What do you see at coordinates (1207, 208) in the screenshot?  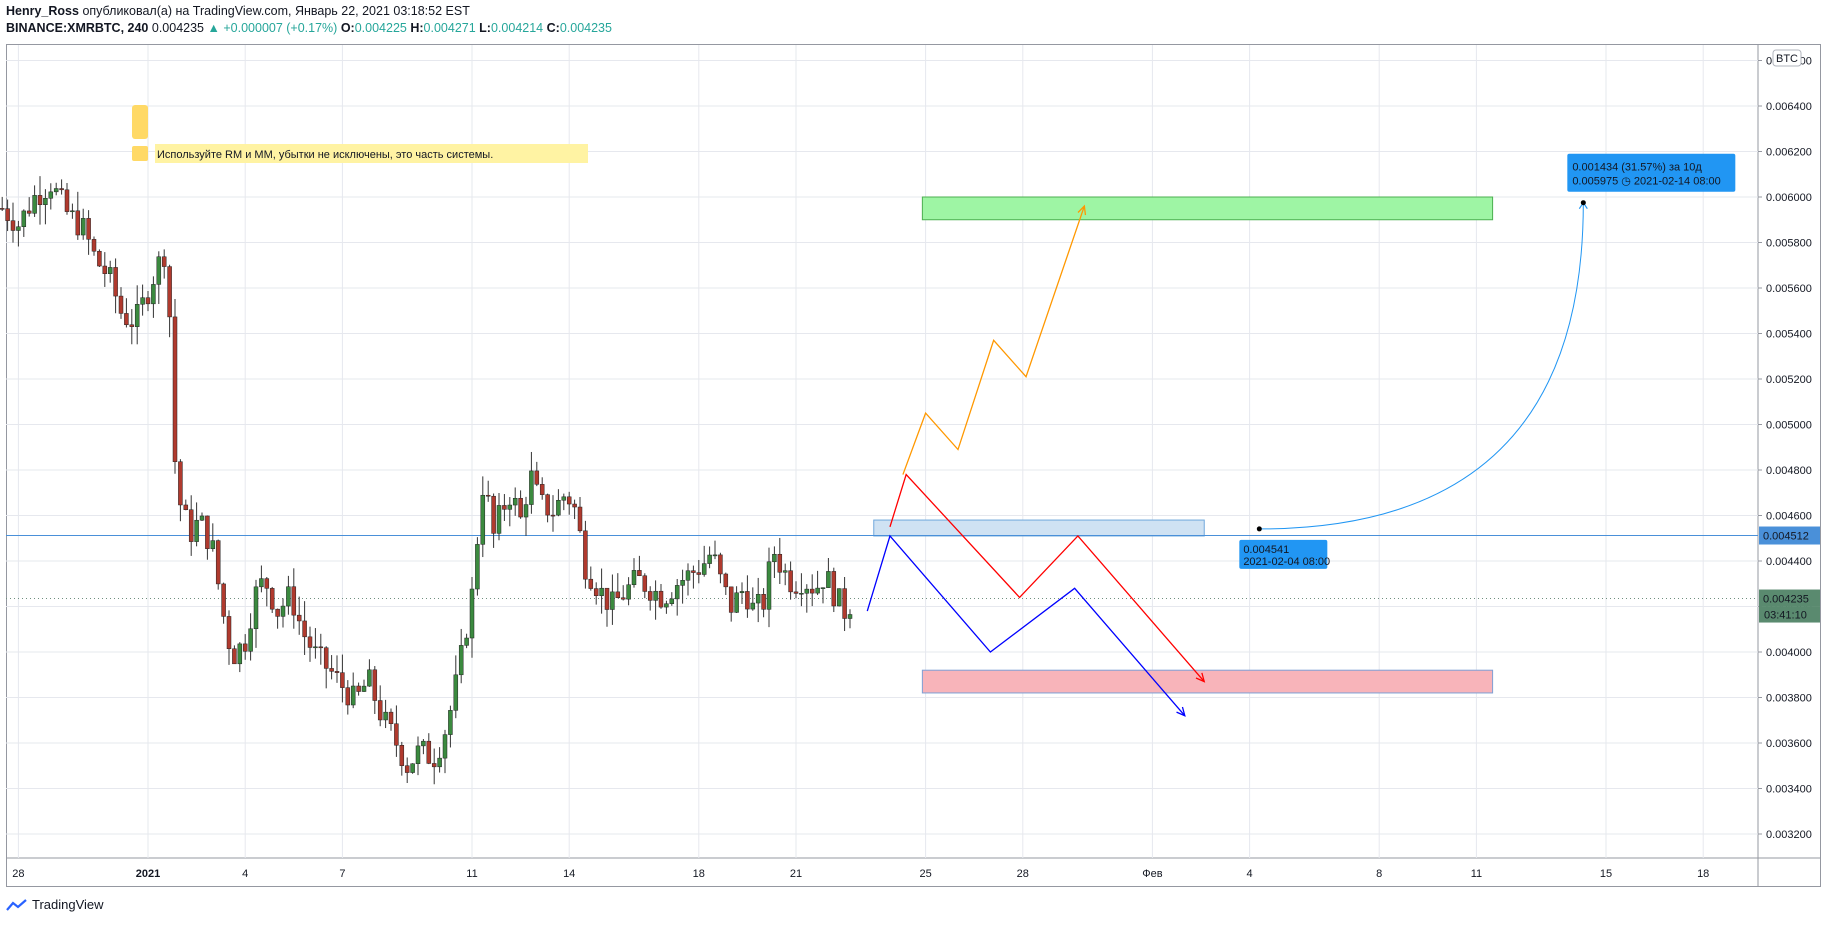 I see `zone-target` at bounding box center [1207, 208].